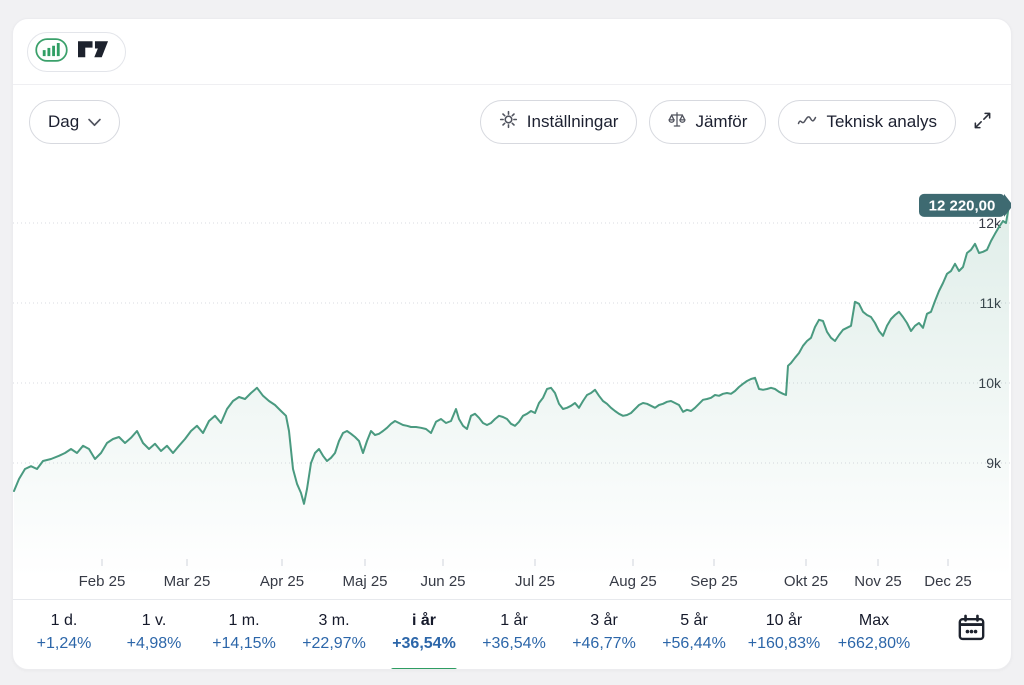 The image size is (1024, 685). Describe the element at coordinates (990, 223) in the screenshot. I see `y-axis-label: 12k` at that location.